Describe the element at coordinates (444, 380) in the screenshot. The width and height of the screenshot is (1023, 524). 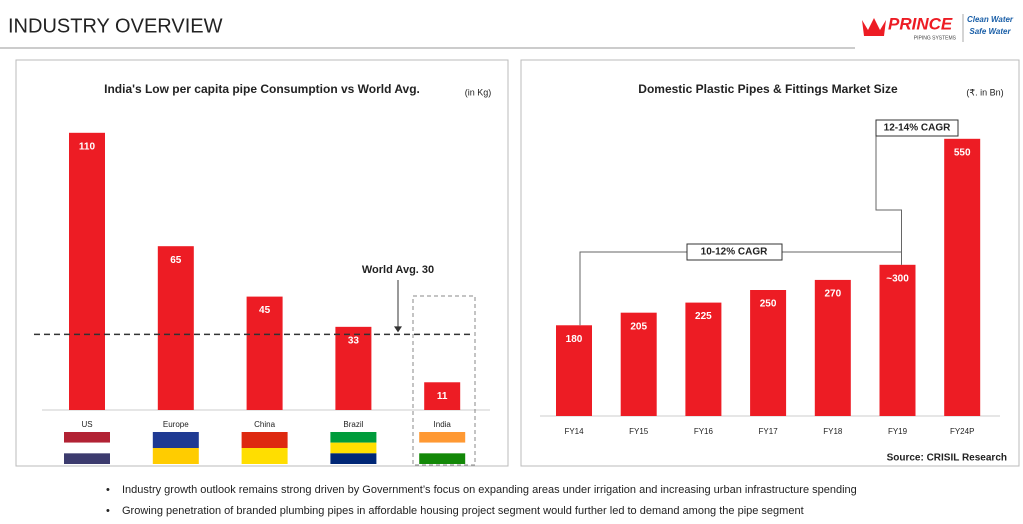
I see `highlight-box` at that location.